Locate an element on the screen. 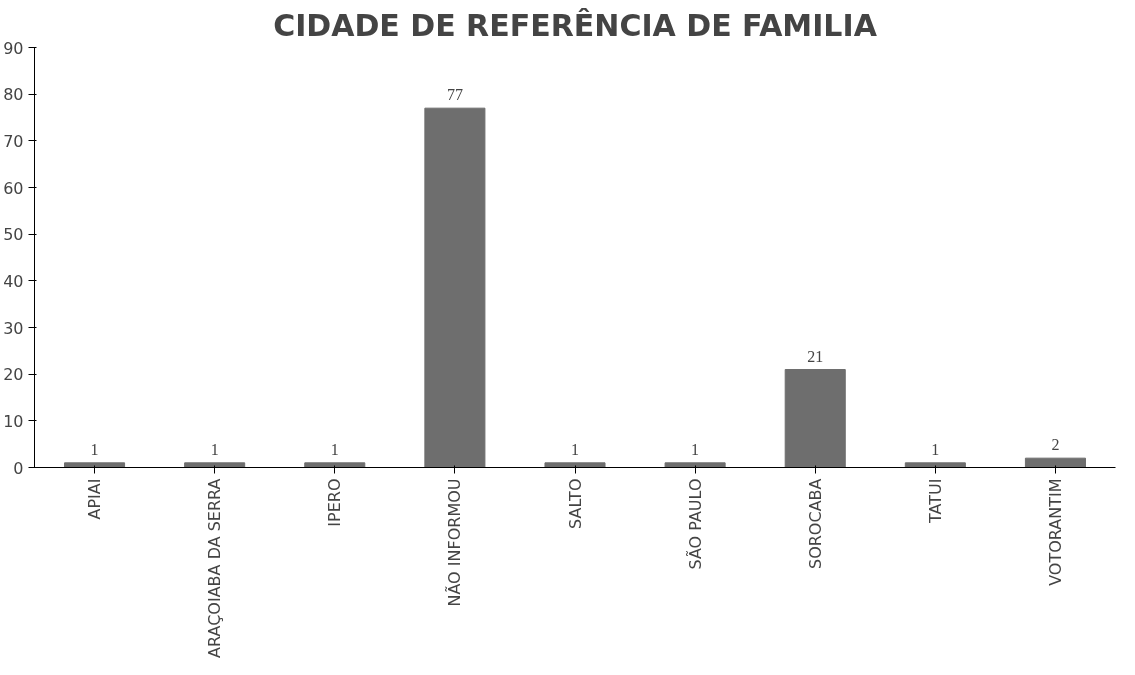 This screenshot has width=1135, height=675. data-label: 2 is located at coordinates (1055, 445).